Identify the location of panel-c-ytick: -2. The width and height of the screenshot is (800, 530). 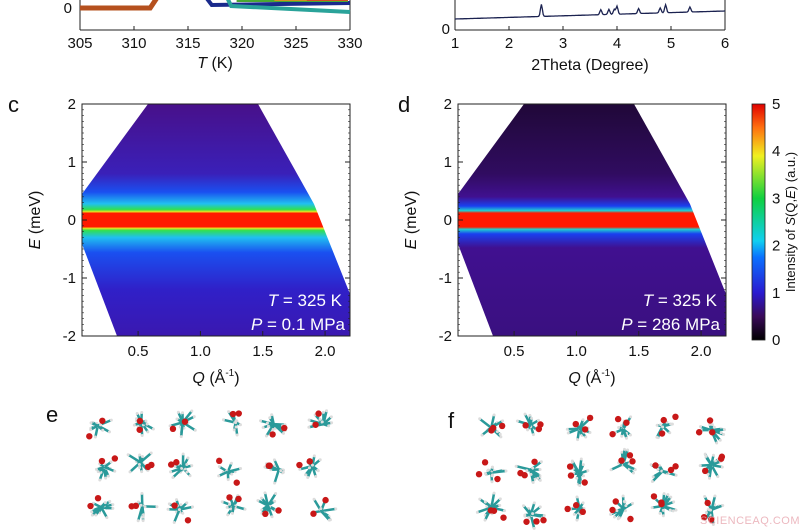
(69, 336).